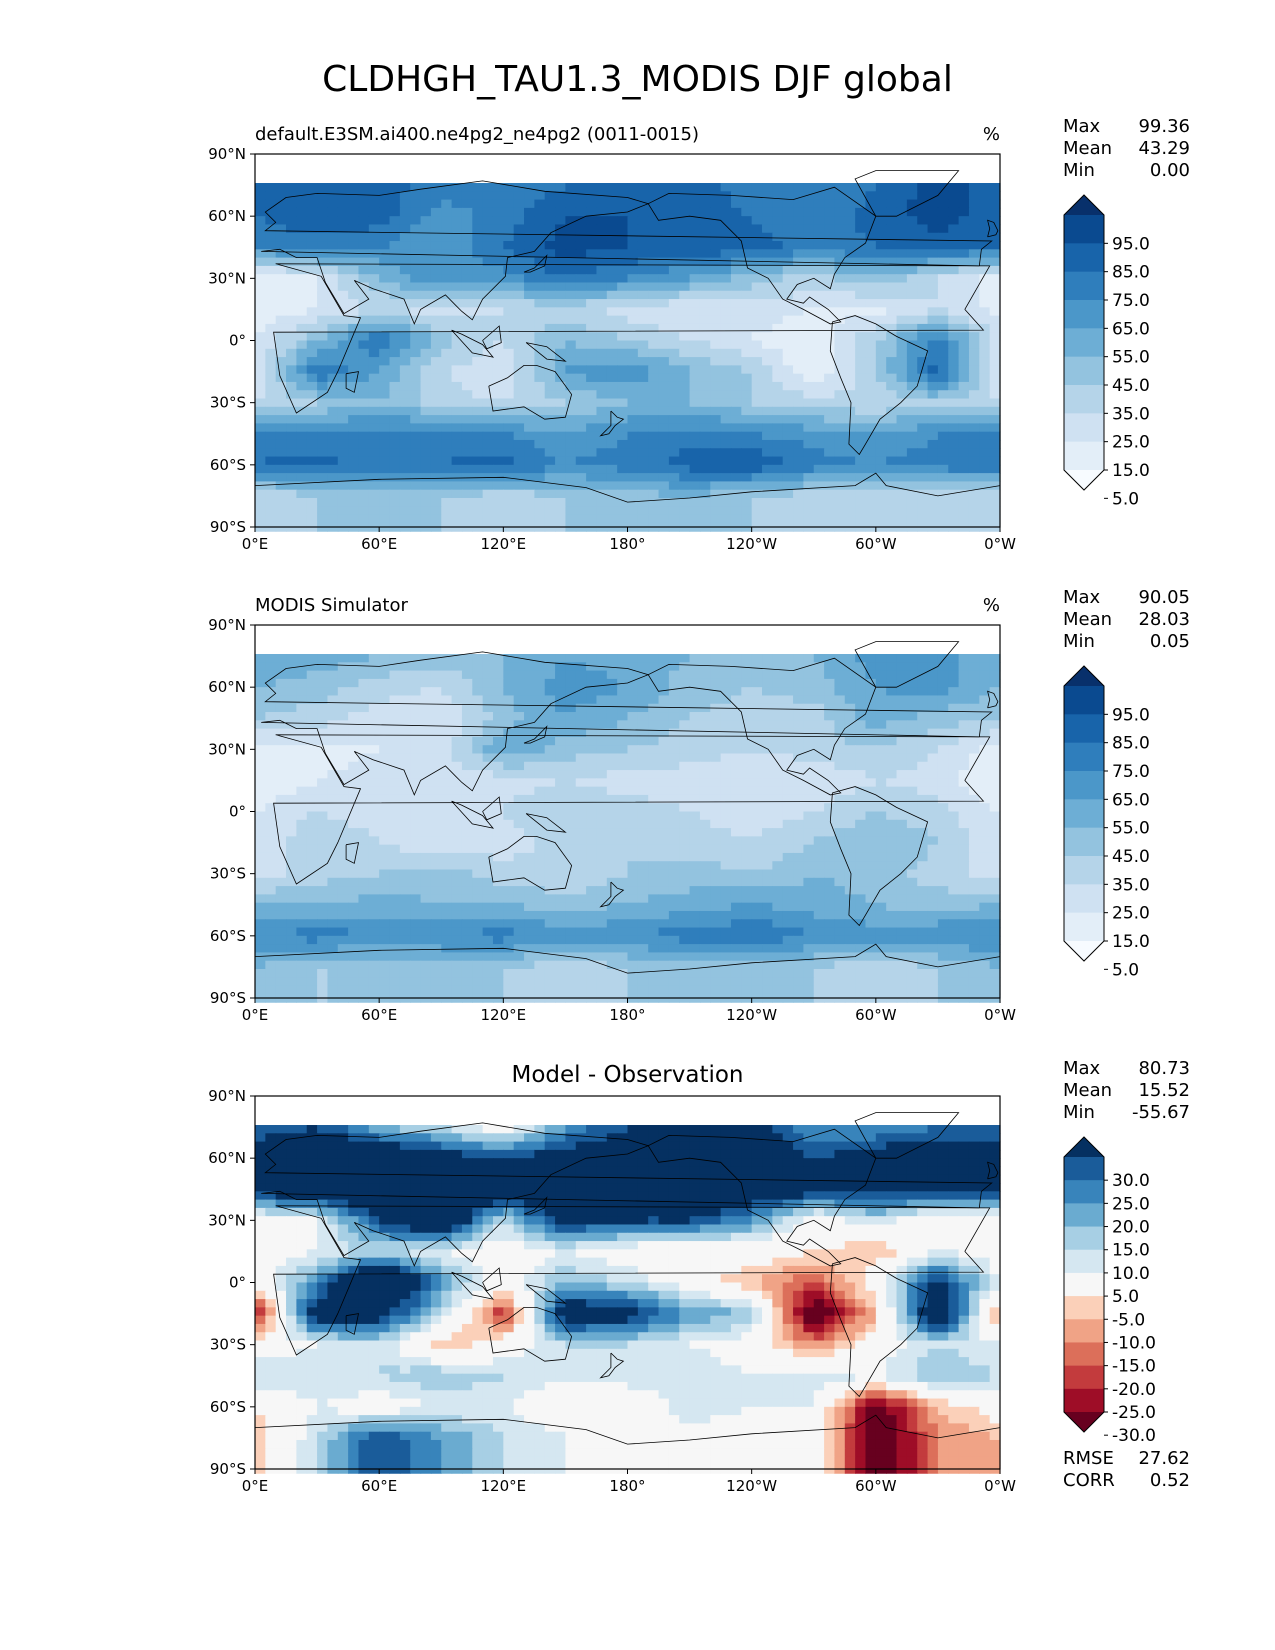 The width and height of the screenshot is (1275, 1650). Describe the element at coordinates (535, 263) in the screenshot. I see `coastline` at that location.